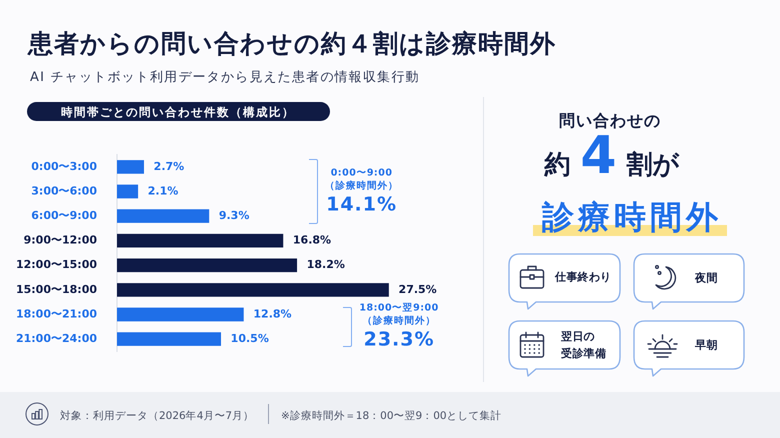  Describe the element at coordinates (64, 166) in the screenshot. I see `y-tick-label: 0:00〜3:00` at that location.